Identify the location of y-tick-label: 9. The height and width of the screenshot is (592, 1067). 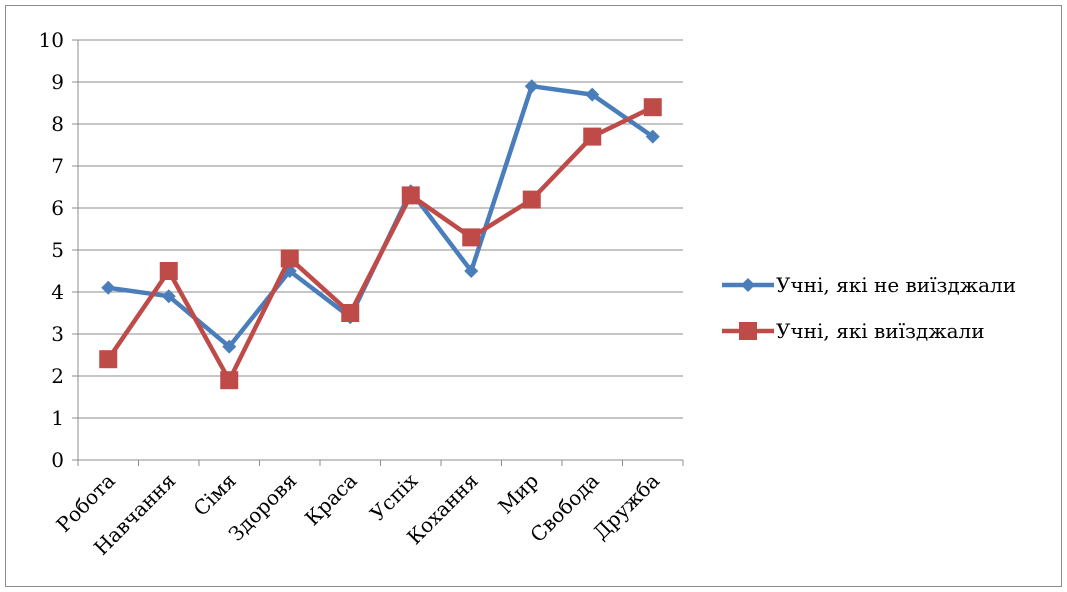
(57, 82).